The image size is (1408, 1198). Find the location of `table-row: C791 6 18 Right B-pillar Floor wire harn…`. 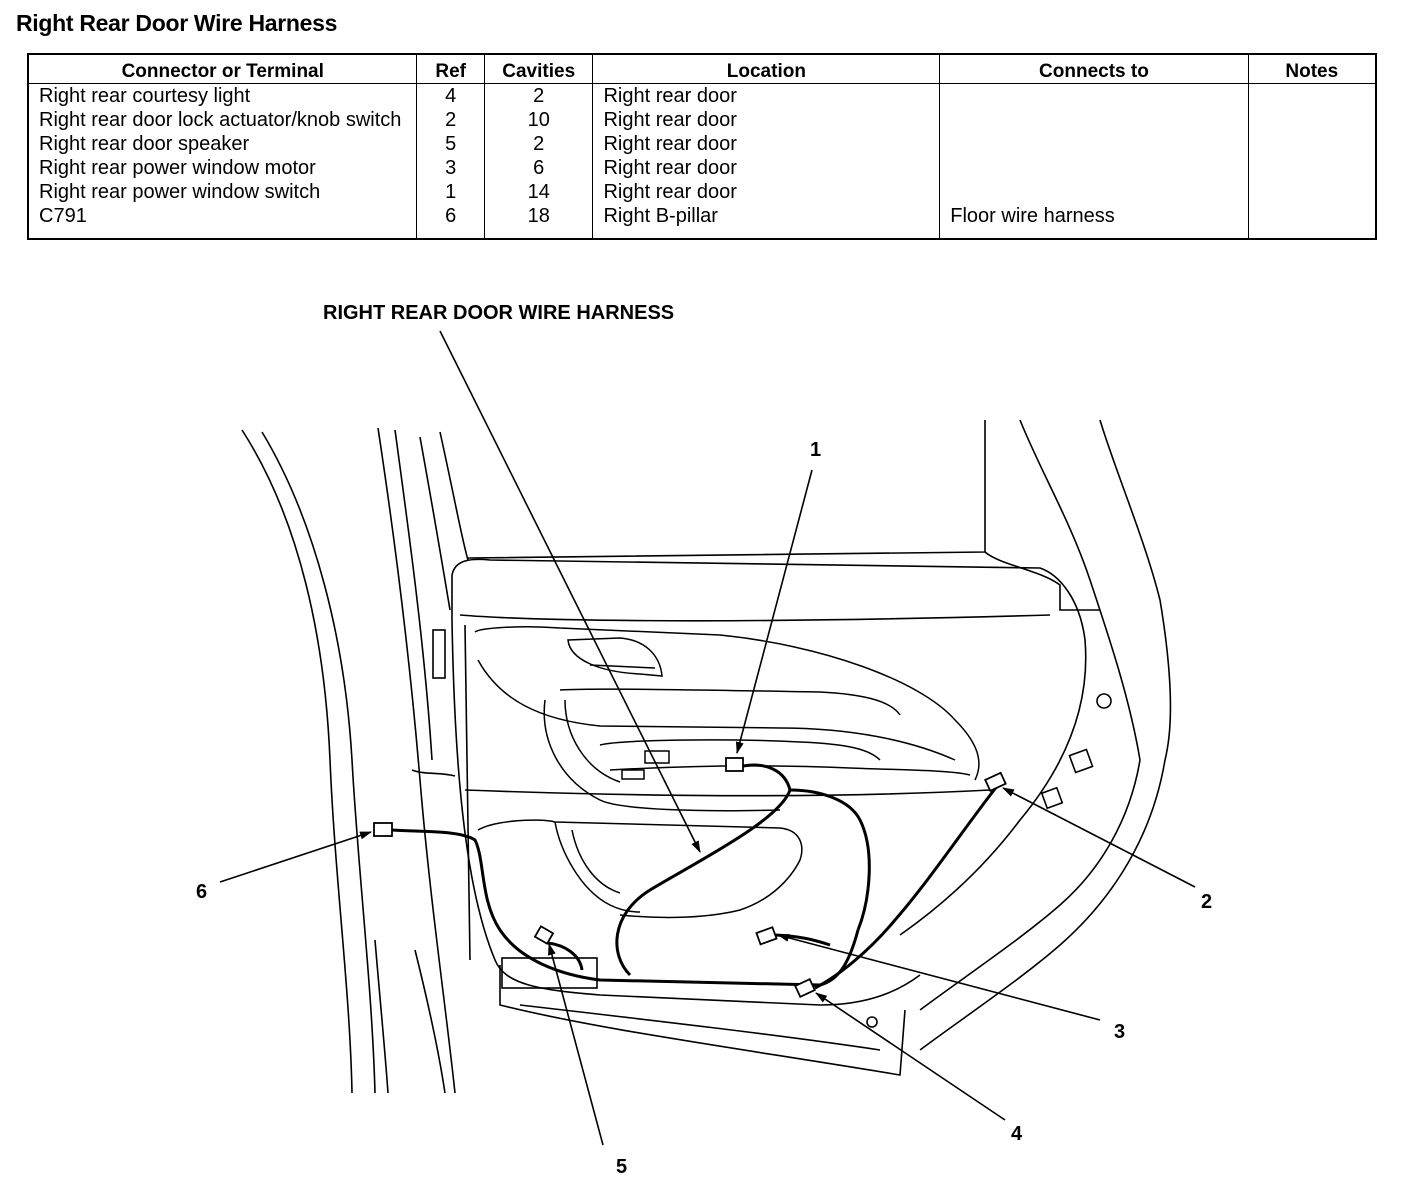

table-row: C791 6 18 Right B-pillar Floor wire harn… is located at coordinates (702, 221).